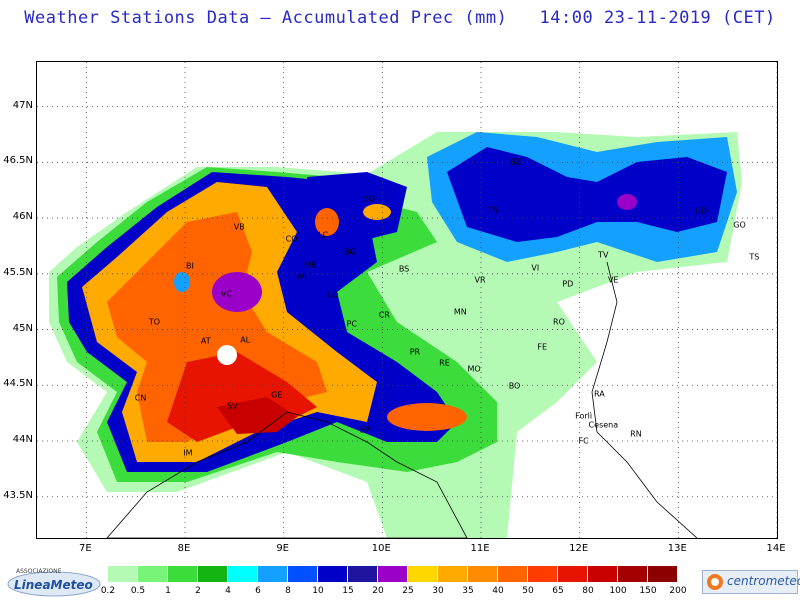 The height and width of the screenshot is (600, 800). What do you see at coordinates (198, 591) in the screenshot?
I see `legend-threshold-label: 2` at bounding box center [198, 591].